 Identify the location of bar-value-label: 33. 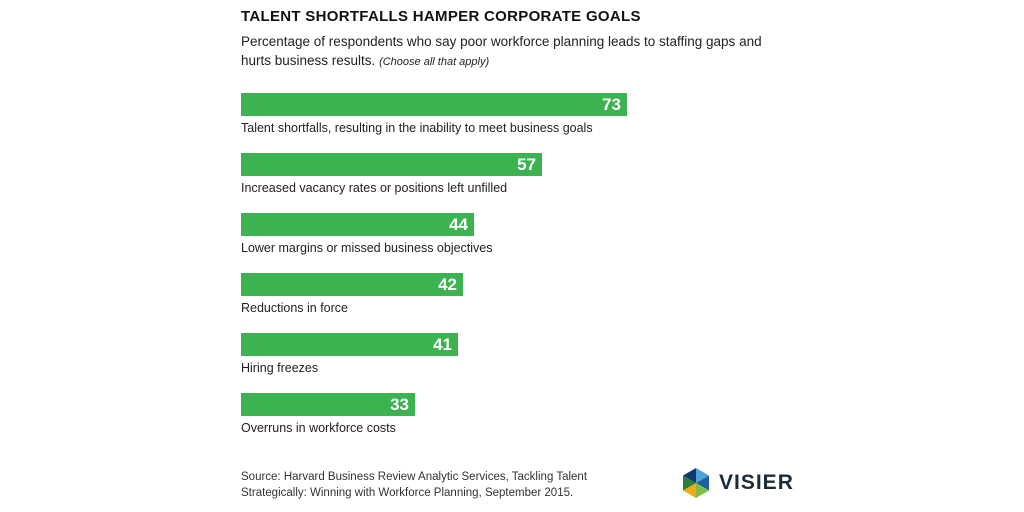
(399, 404).